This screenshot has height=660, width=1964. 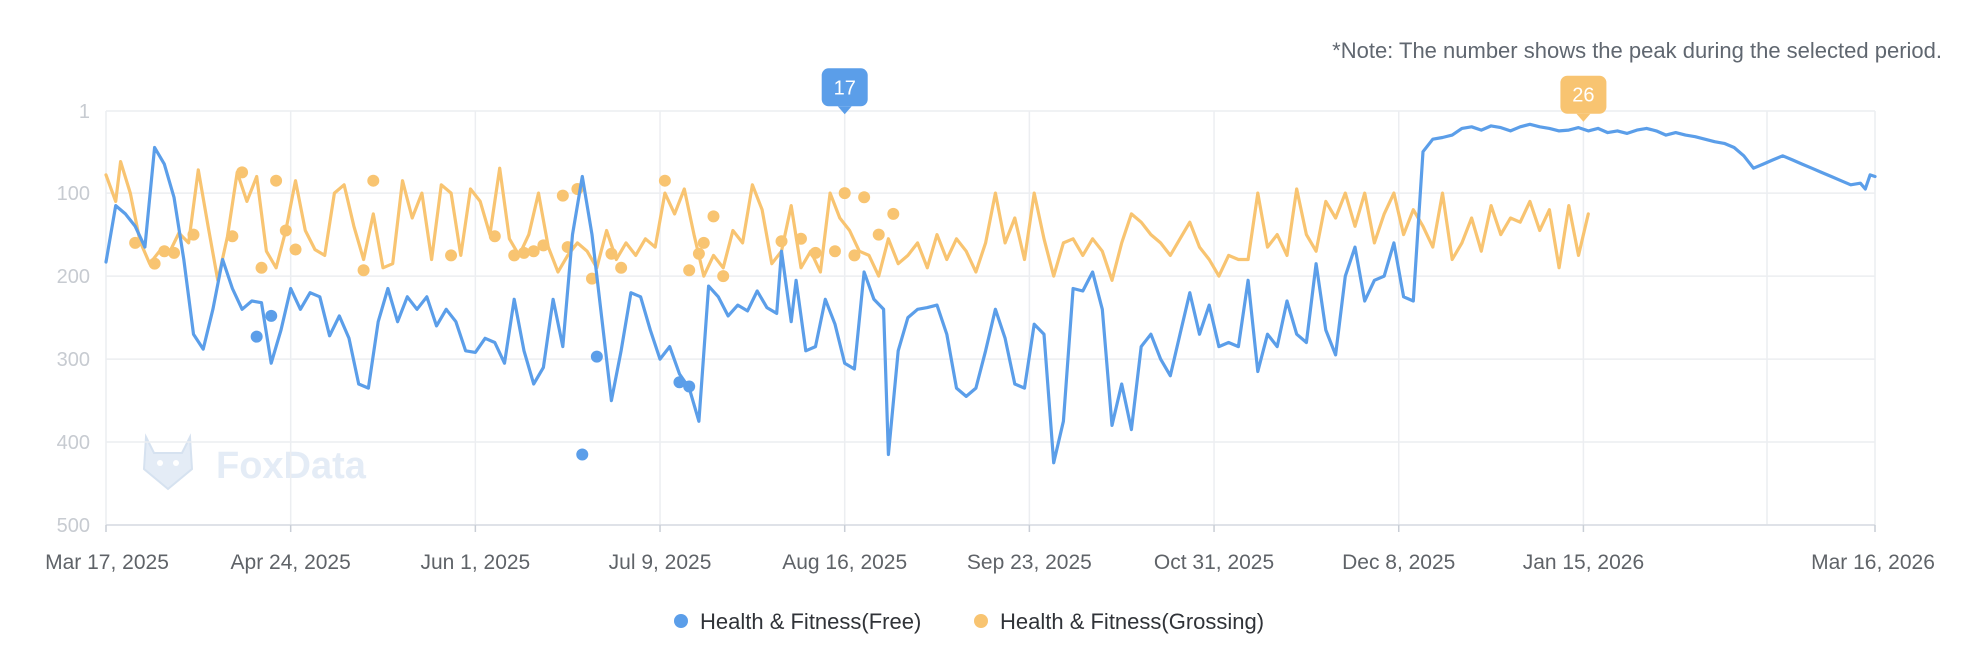 I want to click on x-tick-label: Oct 31, 2025, so click(x=1214, y=562).